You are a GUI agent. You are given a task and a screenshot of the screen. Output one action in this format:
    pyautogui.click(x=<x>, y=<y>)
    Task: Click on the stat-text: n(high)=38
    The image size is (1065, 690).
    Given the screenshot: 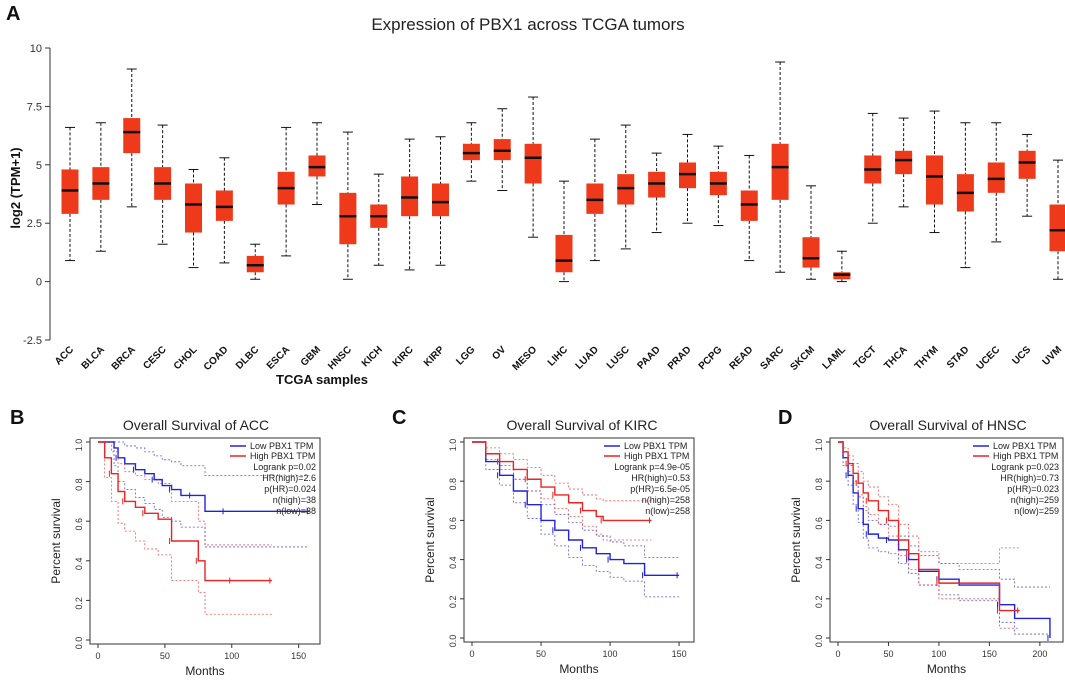 What is the action you would take?
    pyautogui.click(x=294, y=500)
    